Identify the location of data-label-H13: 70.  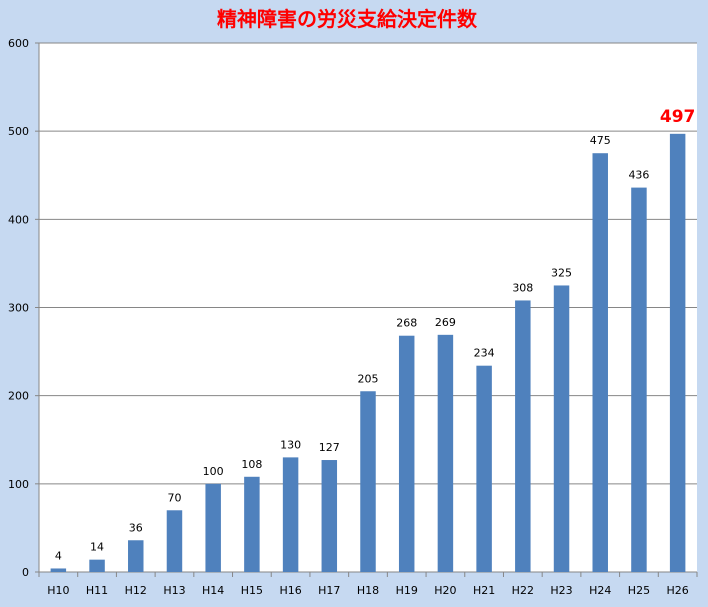
(174, 497).